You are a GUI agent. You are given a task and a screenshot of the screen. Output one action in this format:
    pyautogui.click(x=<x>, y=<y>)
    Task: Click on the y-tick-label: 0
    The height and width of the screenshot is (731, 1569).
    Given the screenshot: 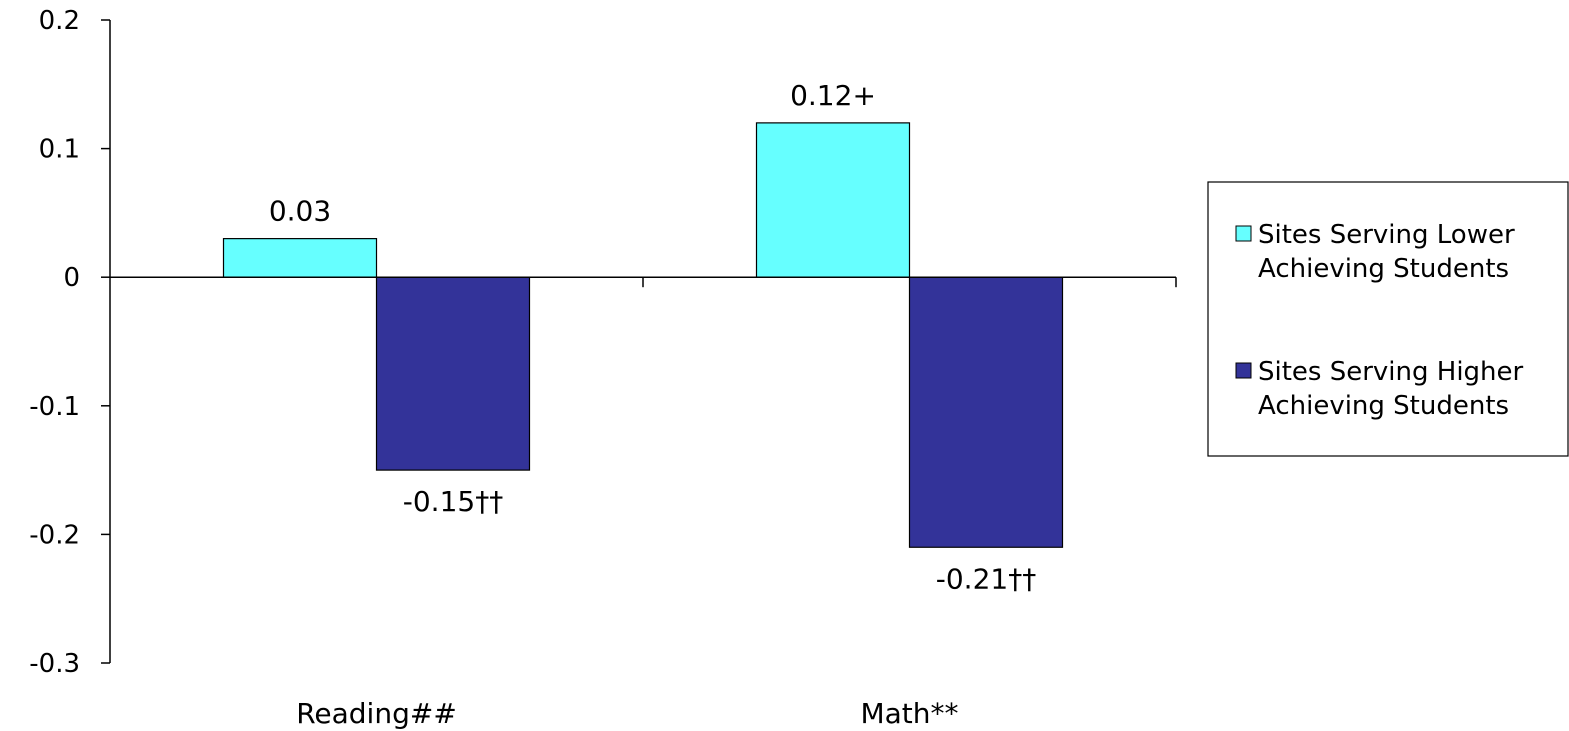 What is the action you would take?
    pyautogui.click(x=71, y=278)
    